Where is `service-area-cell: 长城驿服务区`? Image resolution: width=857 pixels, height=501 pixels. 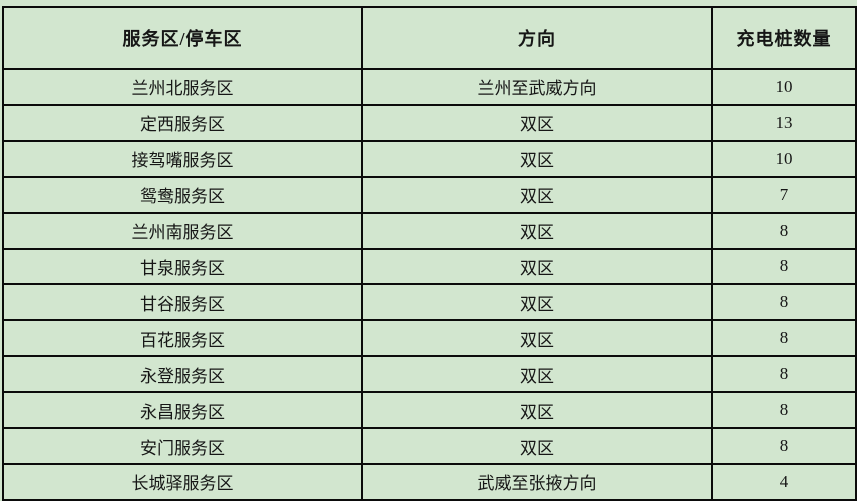 service-area-cell: 长城驿服务区 is located at coordinates (182, 481).